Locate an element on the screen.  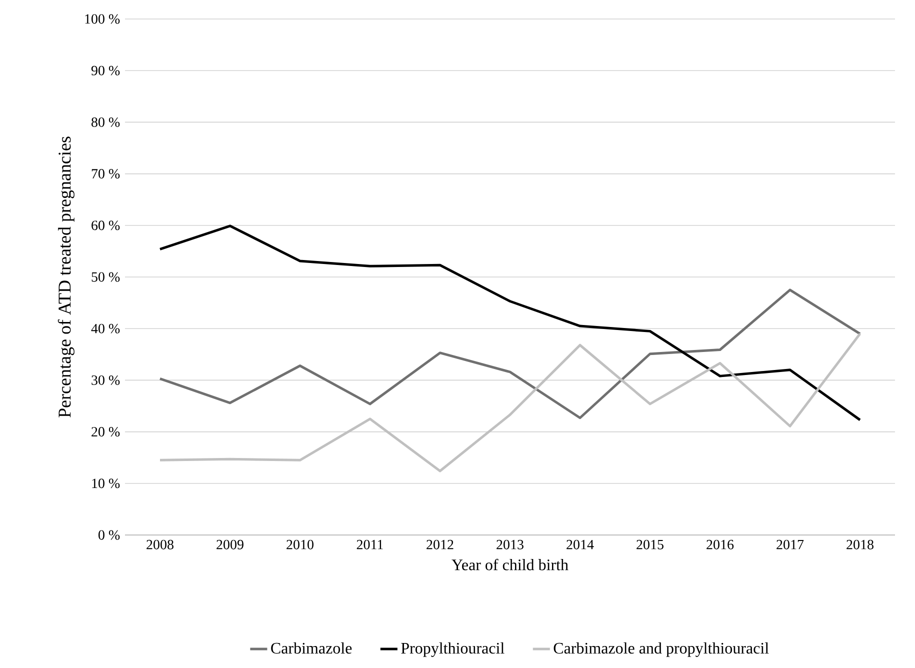
y-tick-label: 70 % is located at coordinates (106, 174).